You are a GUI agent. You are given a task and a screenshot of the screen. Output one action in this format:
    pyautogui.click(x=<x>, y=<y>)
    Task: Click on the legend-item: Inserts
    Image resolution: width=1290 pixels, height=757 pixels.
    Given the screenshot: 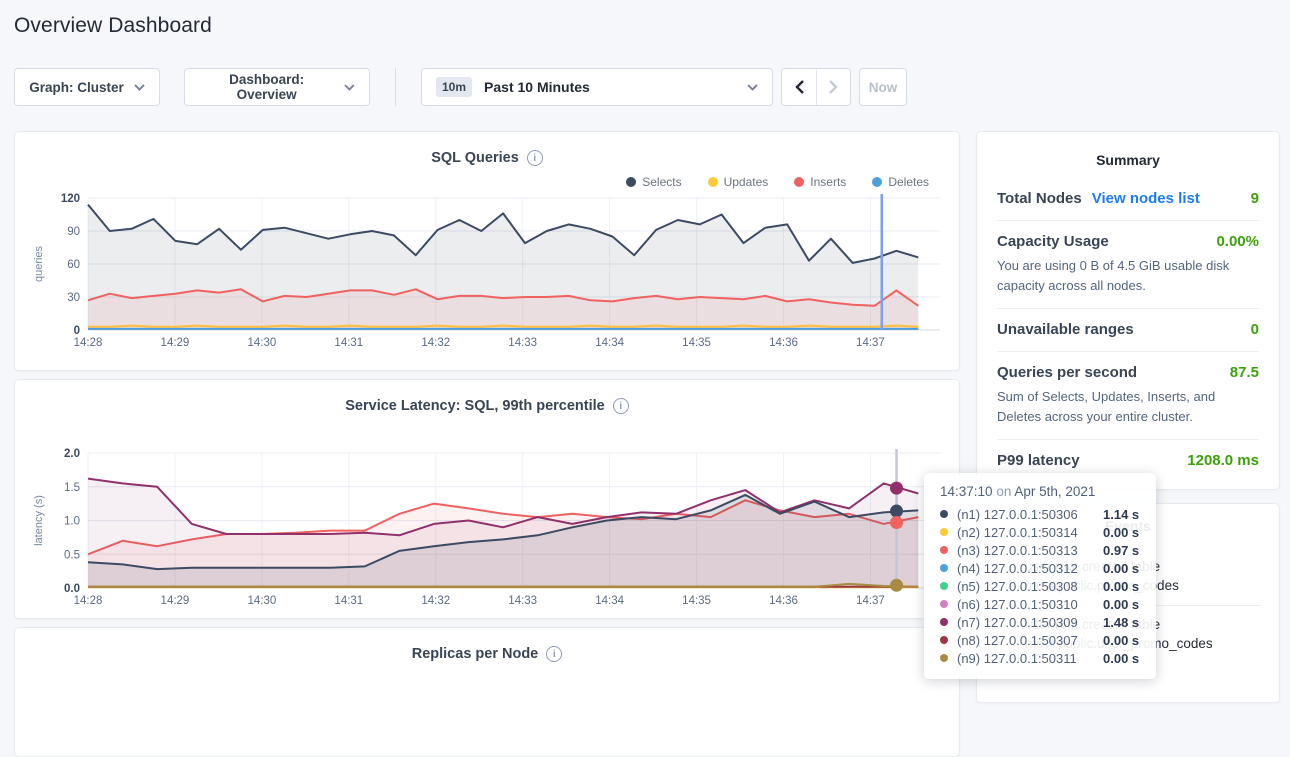 What is the action you would take?
    pyautogui.click(x=820, y=182)
    